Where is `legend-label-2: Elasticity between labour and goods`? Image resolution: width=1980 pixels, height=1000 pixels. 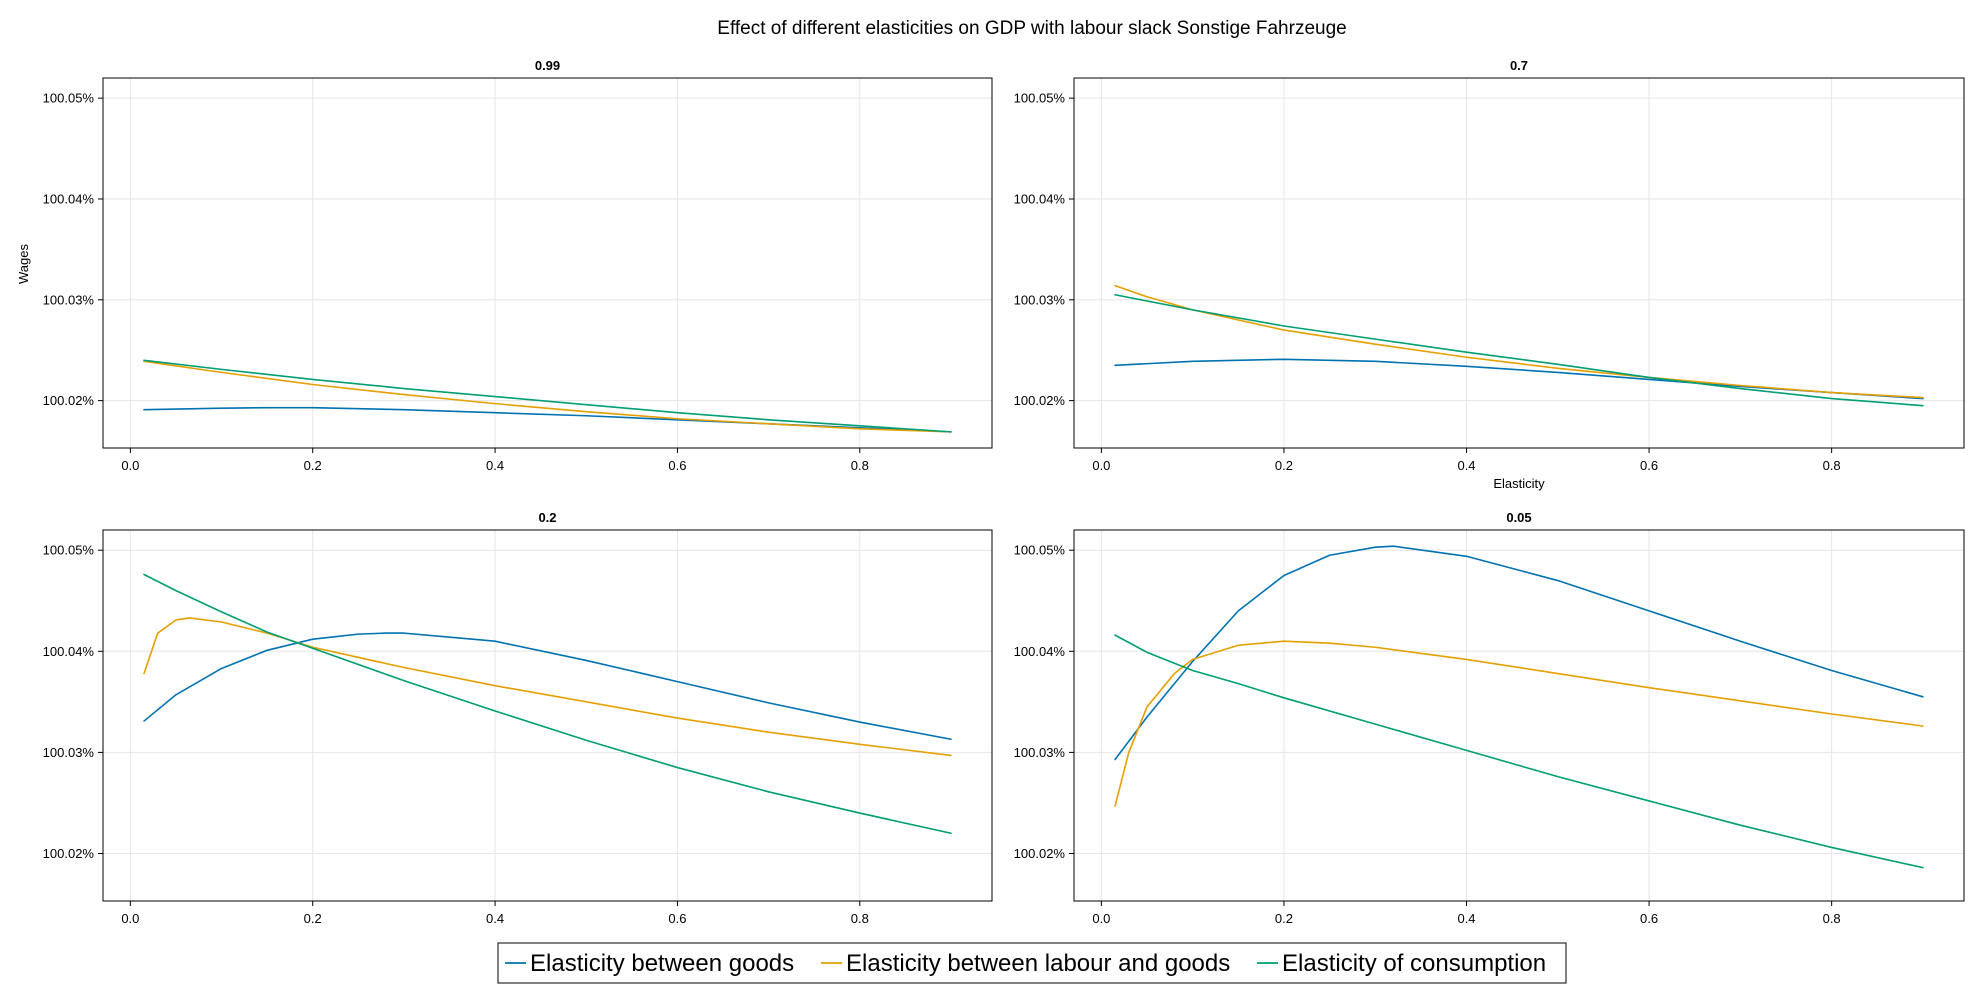
legend-label-2: Elasticity between labour and goods is located at coordinates (1038, 963).